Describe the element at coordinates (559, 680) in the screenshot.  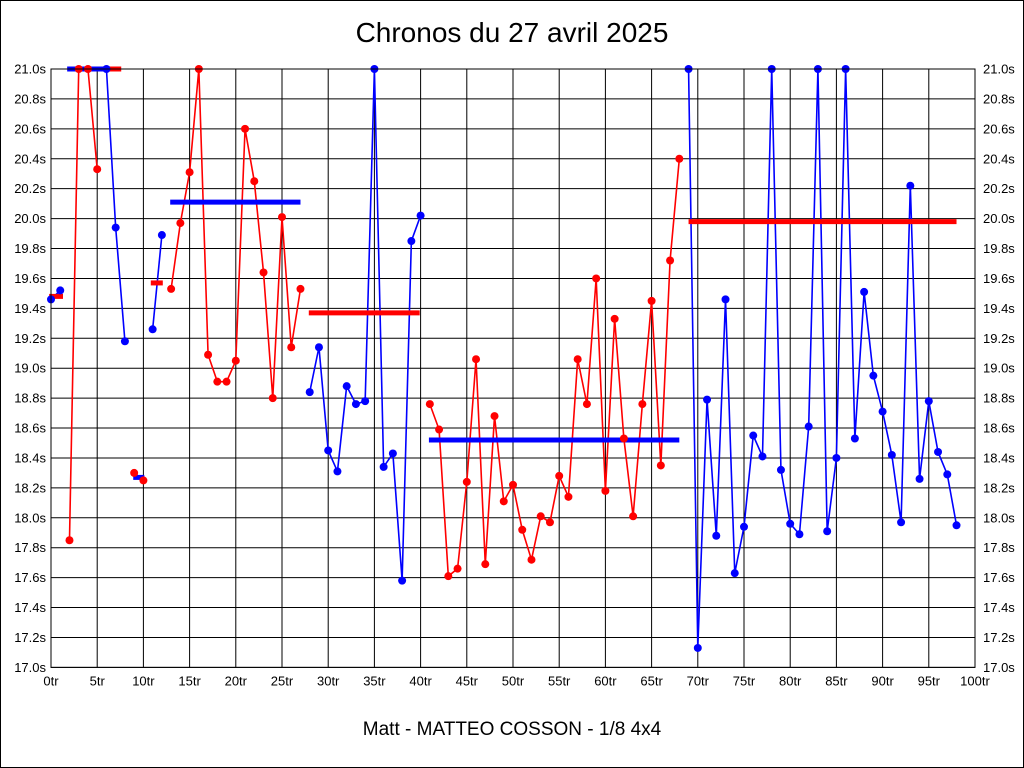
I see `x-axis-tick-label: 55tr` at that location.